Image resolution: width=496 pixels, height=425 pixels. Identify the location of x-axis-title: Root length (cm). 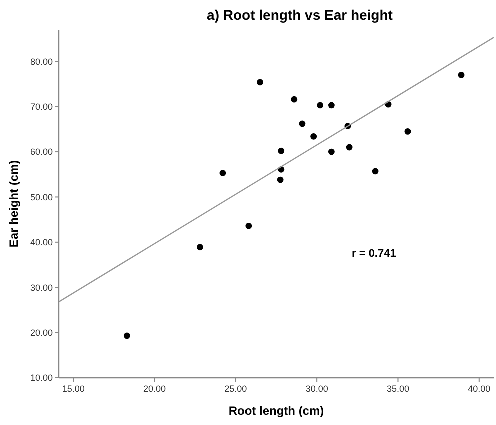
(276, 411).